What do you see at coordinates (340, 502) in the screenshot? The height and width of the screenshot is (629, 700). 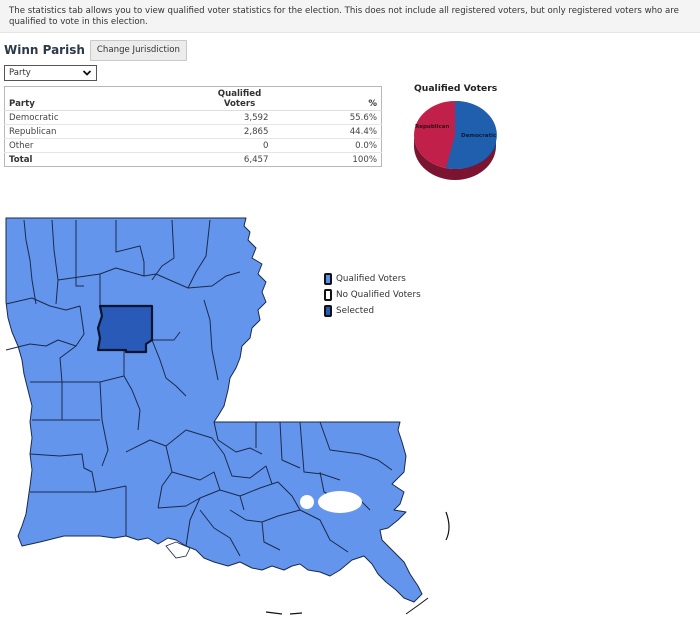 I see `lake-pontchartrain` at bounding box center [340, 502].